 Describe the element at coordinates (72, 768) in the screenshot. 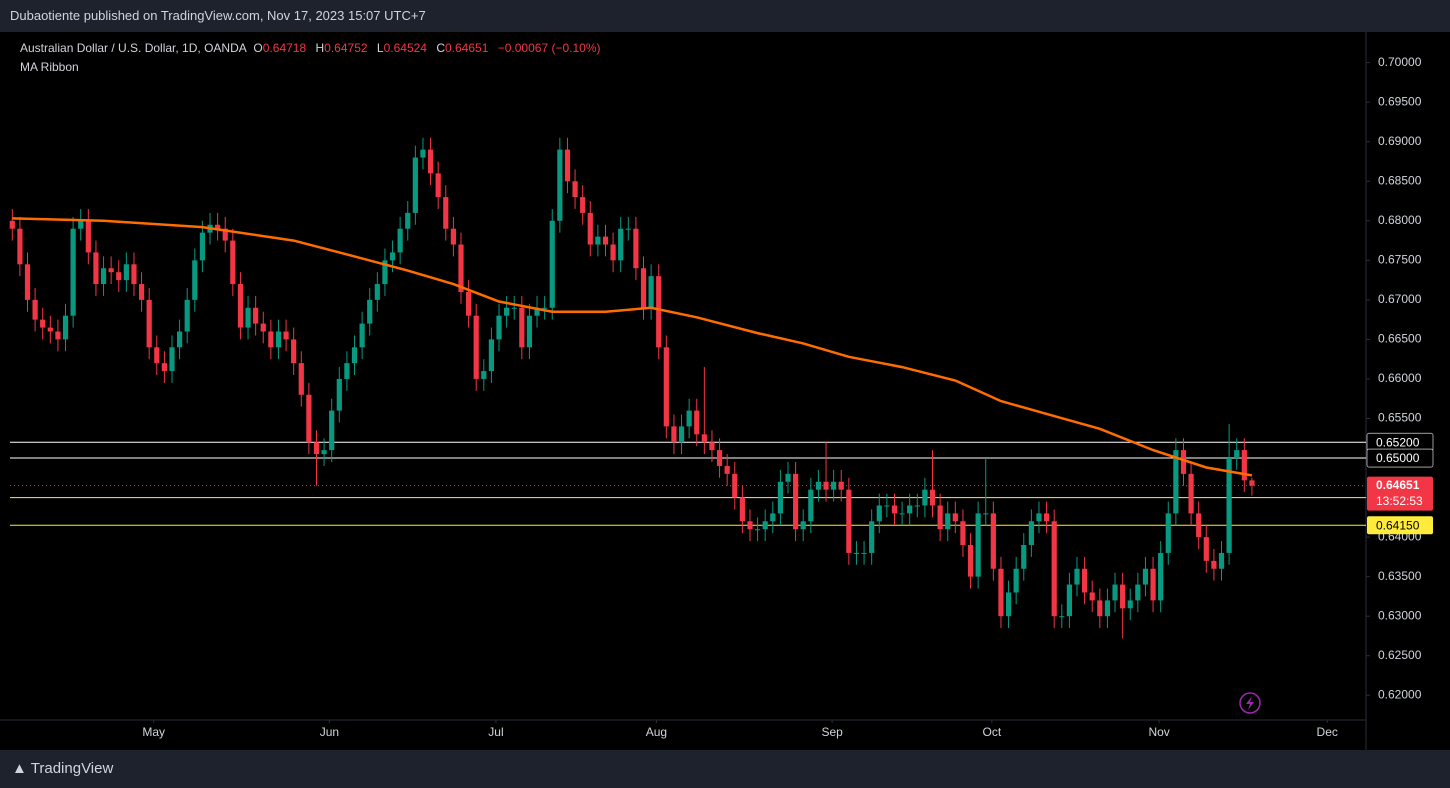

I see `footer-brand: TradingView` at that location.